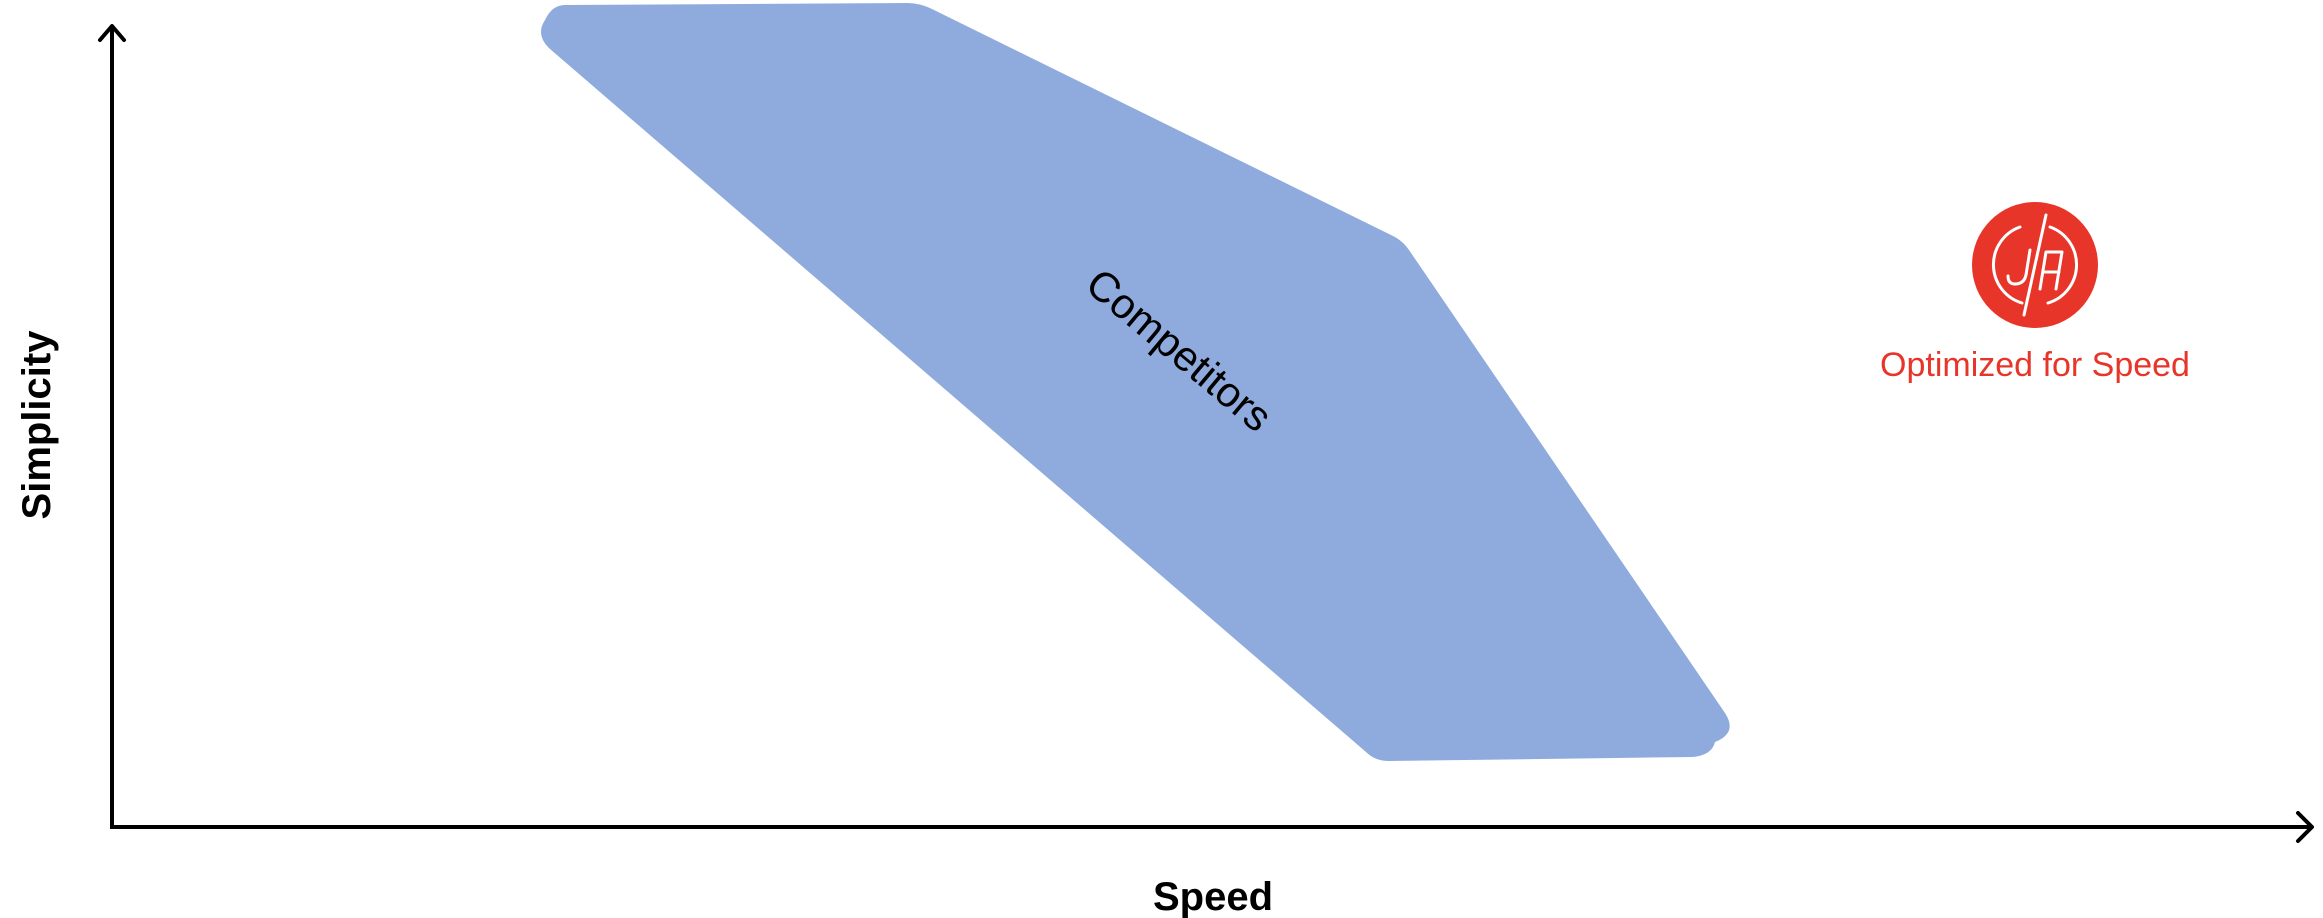 The height and width of the screenshot is (918, 2323). Describe the element at coordinates (2305, 827) in the screenshot. I see `x-axis-arrow` at that location.